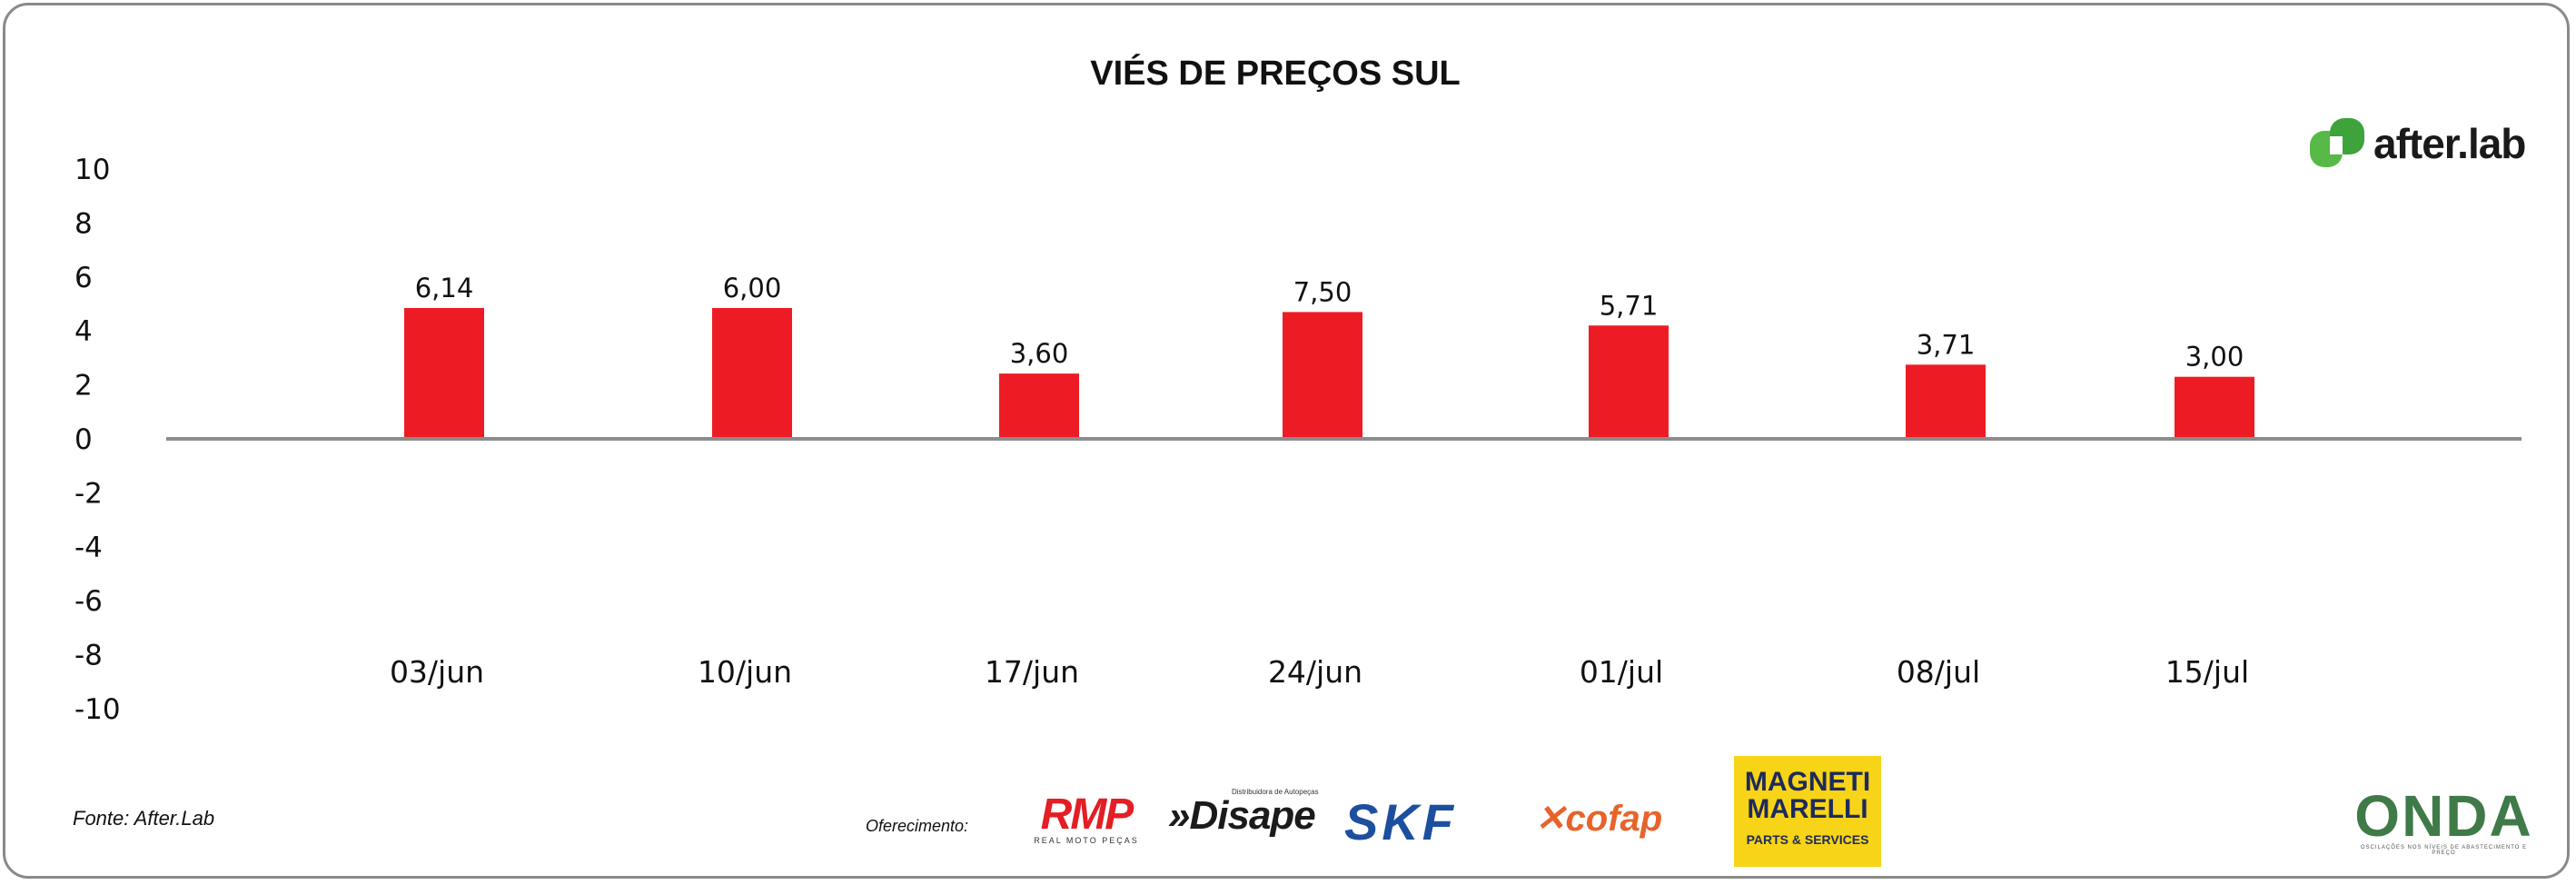 The height and width of the screenshot is (885, 2576). What do you see at coordinates (437, 672) in the screenshot?
I see `category-label: 03/jun` at bounding box center [437, 672].